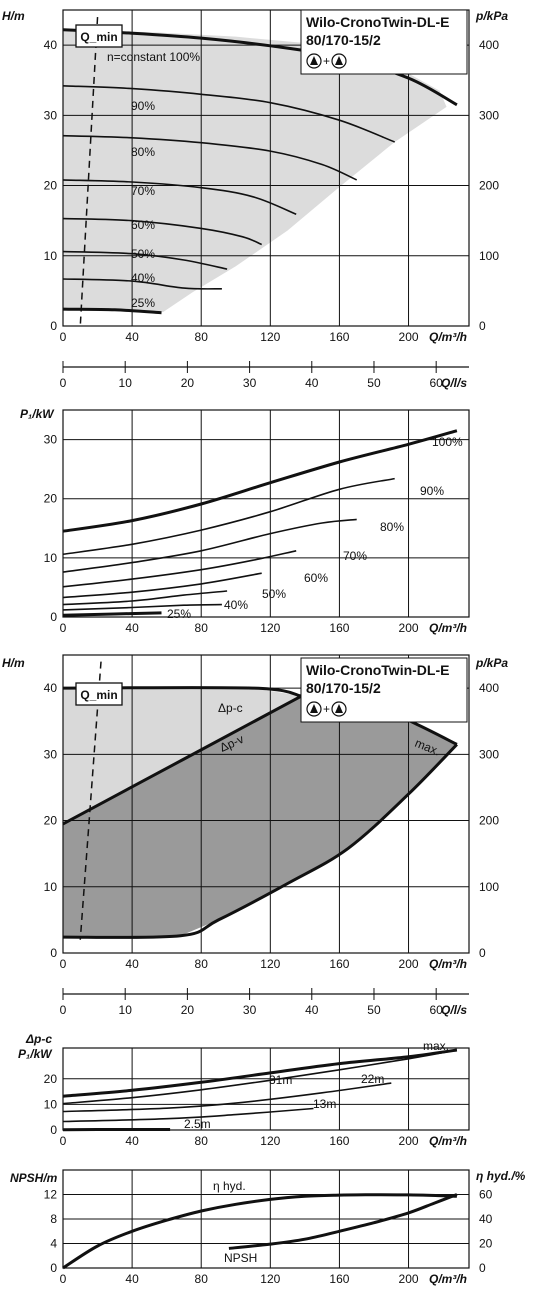 The image size is (540, 1300). Describe the element at coordinates (126, 1010) in the screenshot. I see `q-ls-axis-2-tick-label: 10` at that location.